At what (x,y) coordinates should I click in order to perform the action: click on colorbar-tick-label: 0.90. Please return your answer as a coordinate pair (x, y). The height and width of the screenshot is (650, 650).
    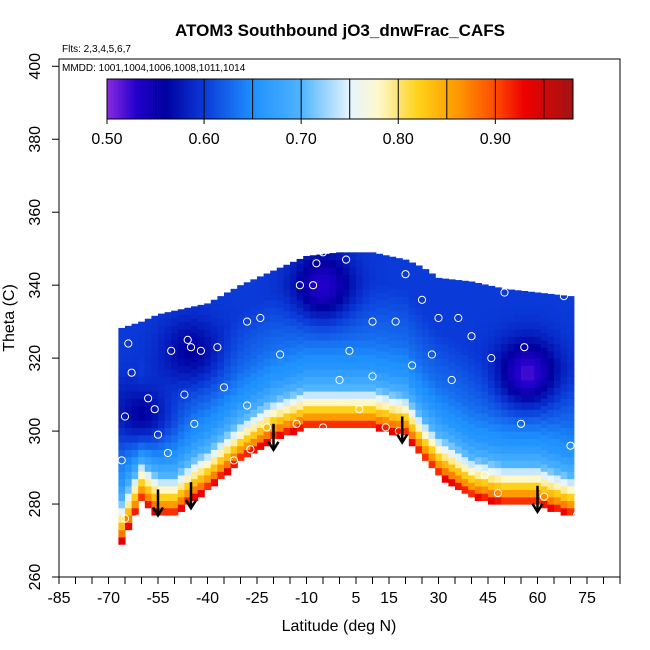
    Looking at the image, I should click on (495, 139).